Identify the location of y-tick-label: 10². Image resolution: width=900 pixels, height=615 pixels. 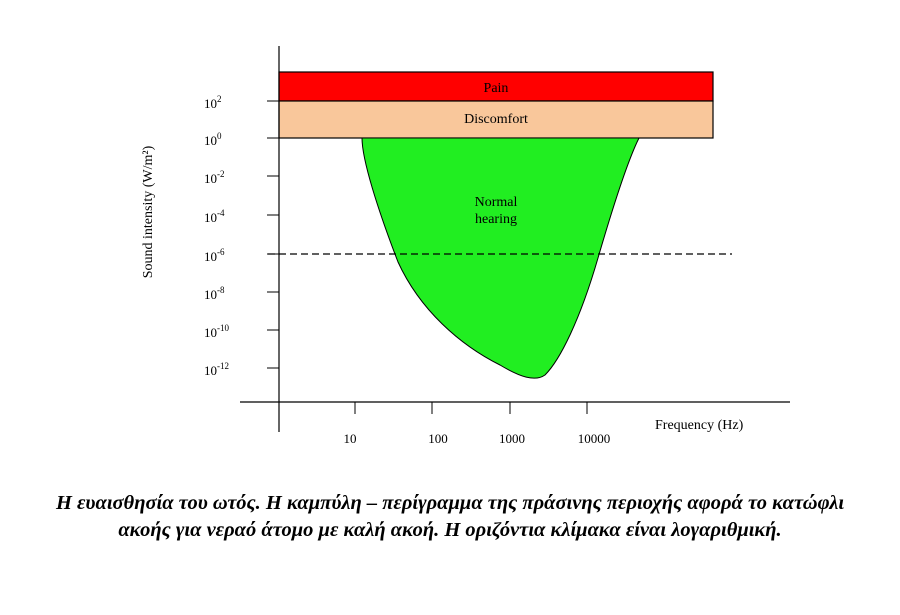
(213, 102).